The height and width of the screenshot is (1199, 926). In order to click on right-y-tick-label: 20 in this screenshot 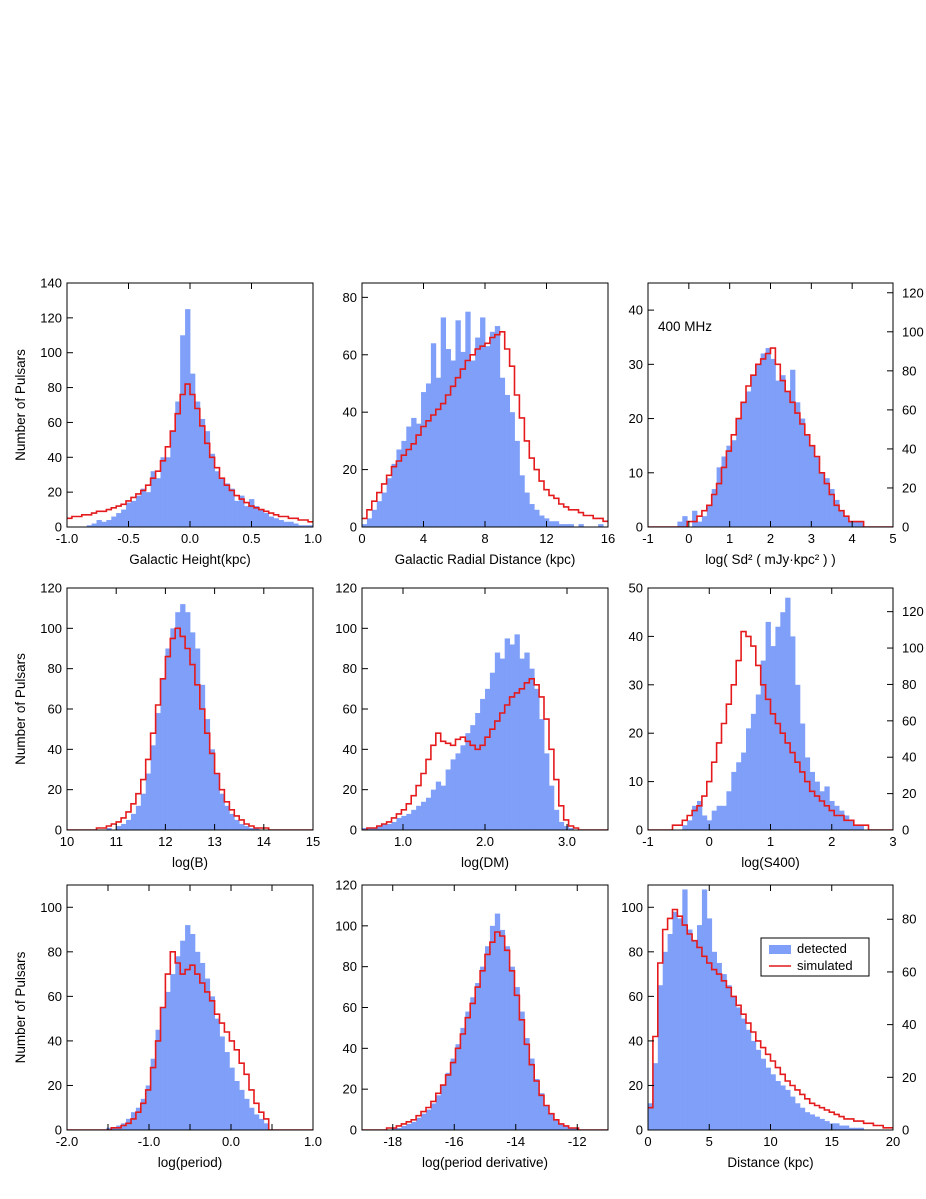, I will do `click(909, 1077)`.